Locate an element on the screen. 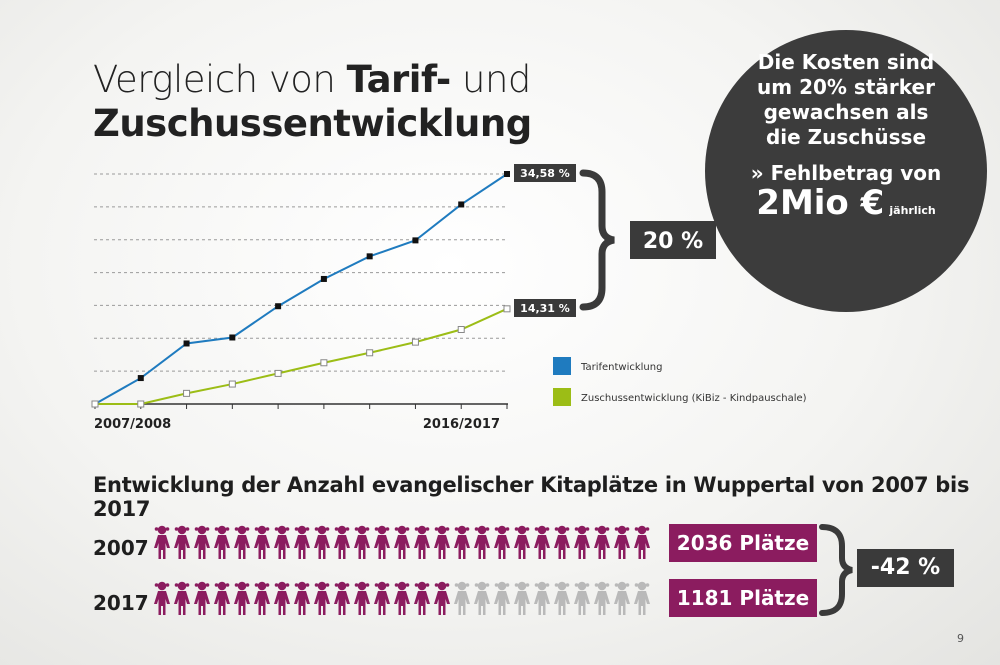 This screenshot has height=665, width=1000. x-end-label: 2016/2017 is located at coordinates (461, 424).